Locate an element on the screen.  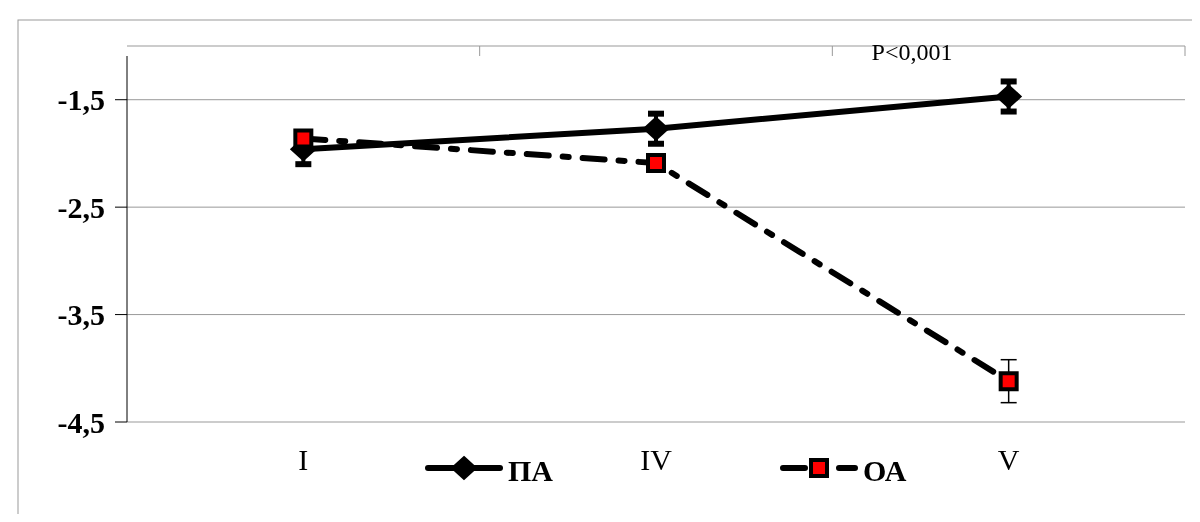
annotation: P<0,001 is located at coordinates (912, 52).